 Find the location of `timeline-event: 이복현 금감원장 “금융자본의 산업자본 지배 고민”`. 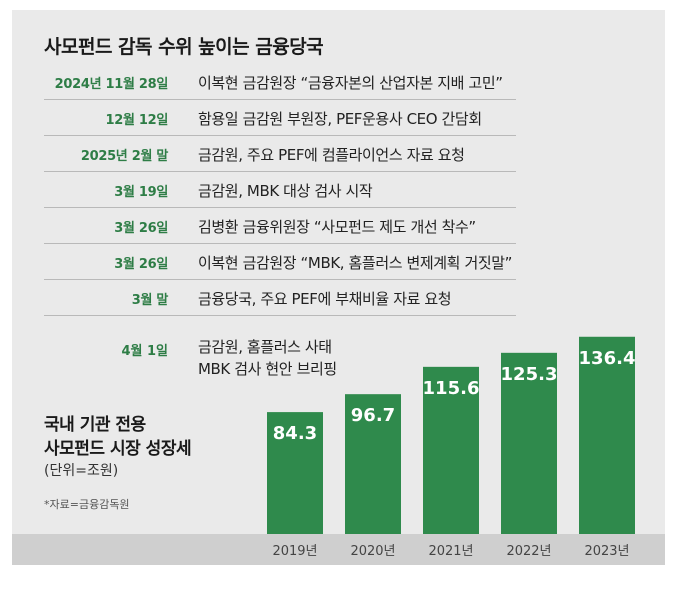

timeline-event: 이복현 금감원장 “금융자본의 산업자본 지배 고민” is located at coordinates (350, 83).